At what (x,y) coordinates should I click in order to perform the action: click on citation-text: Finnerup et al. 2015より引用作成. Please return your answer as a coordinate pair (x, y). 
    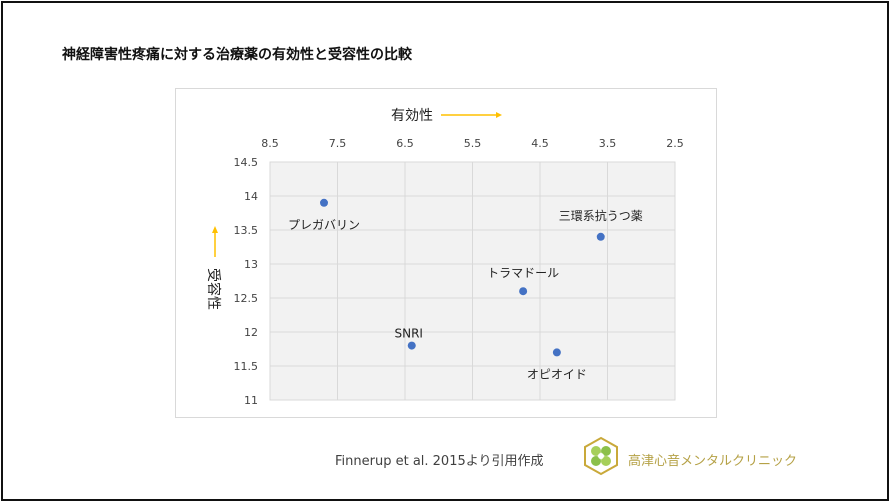
    Looking at the image, I should click on (439, 461).